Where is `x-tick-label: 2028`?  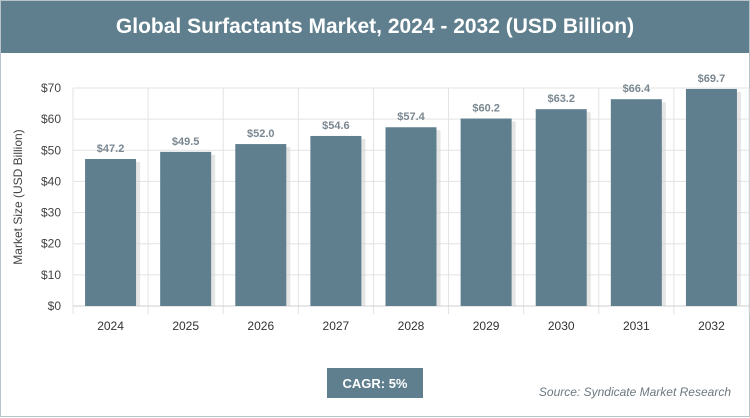 x-tick-label: 2028 is located at coordinates (411, 326).